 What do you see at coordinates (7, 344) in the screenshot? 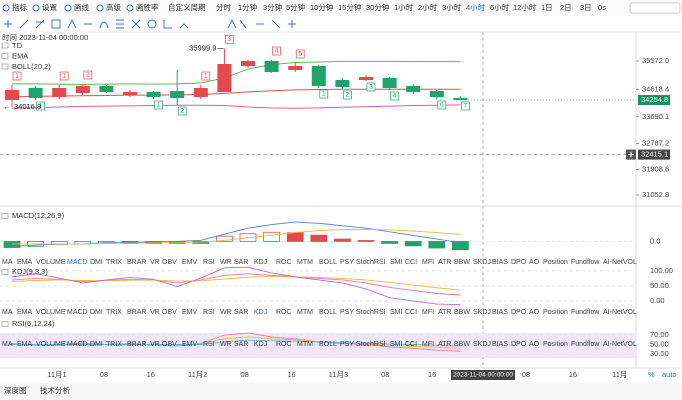
I see `indicator-tab: MA` at bounding box center [7, 344].